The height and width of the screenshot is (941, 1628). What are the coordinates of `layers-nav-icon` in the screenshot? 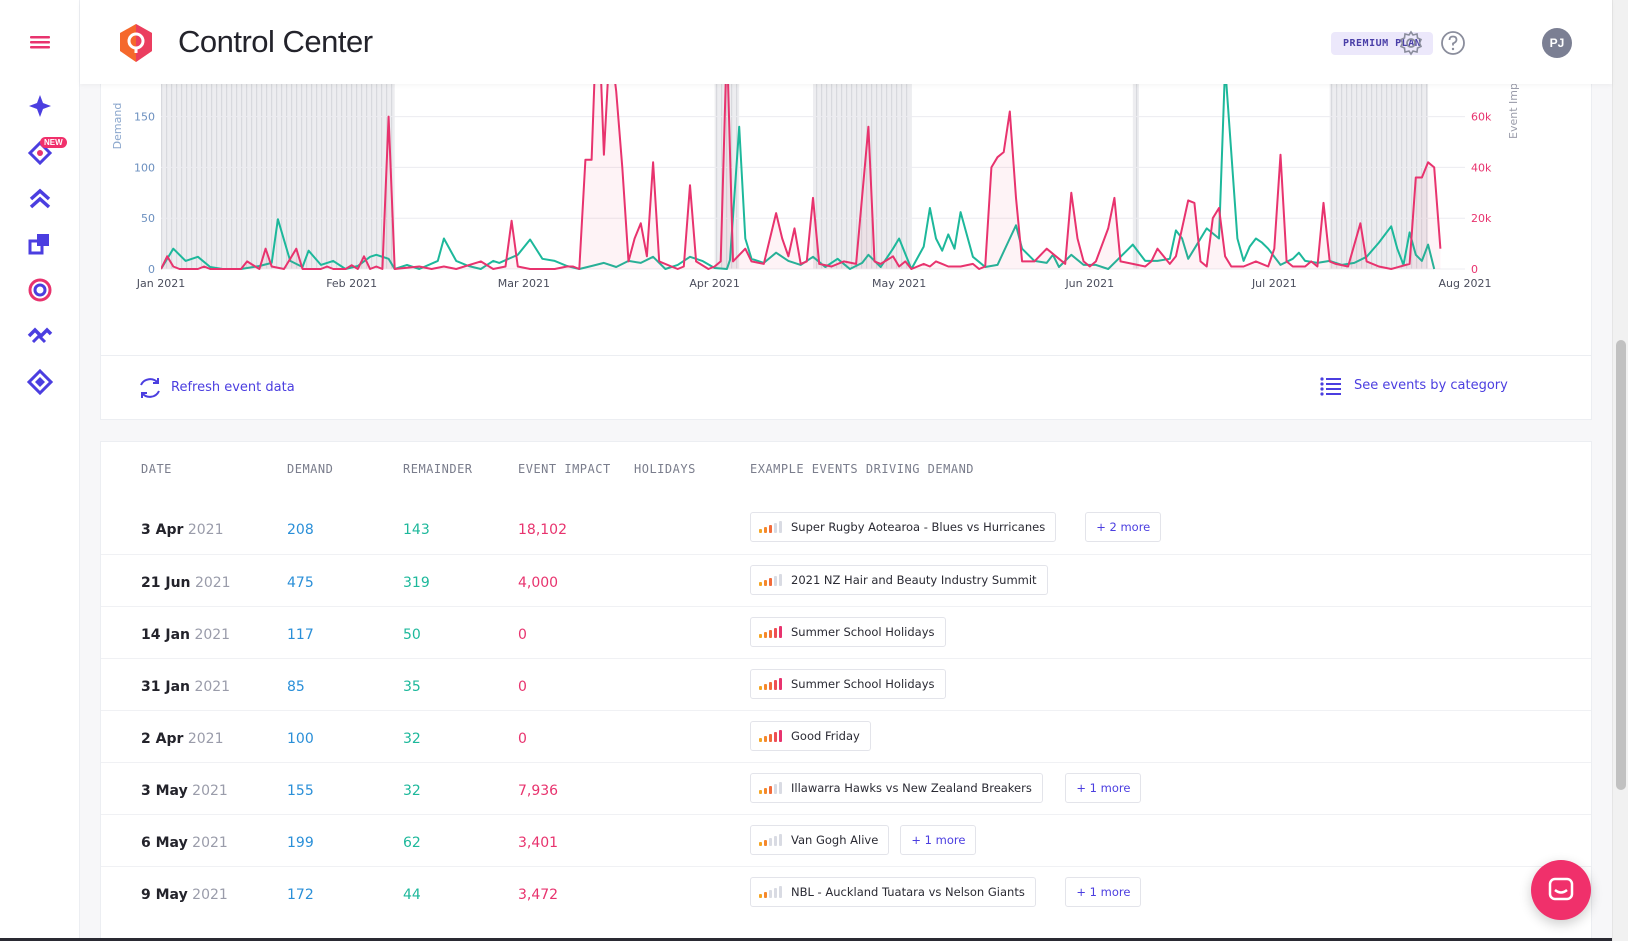 It's located at (40, 244).